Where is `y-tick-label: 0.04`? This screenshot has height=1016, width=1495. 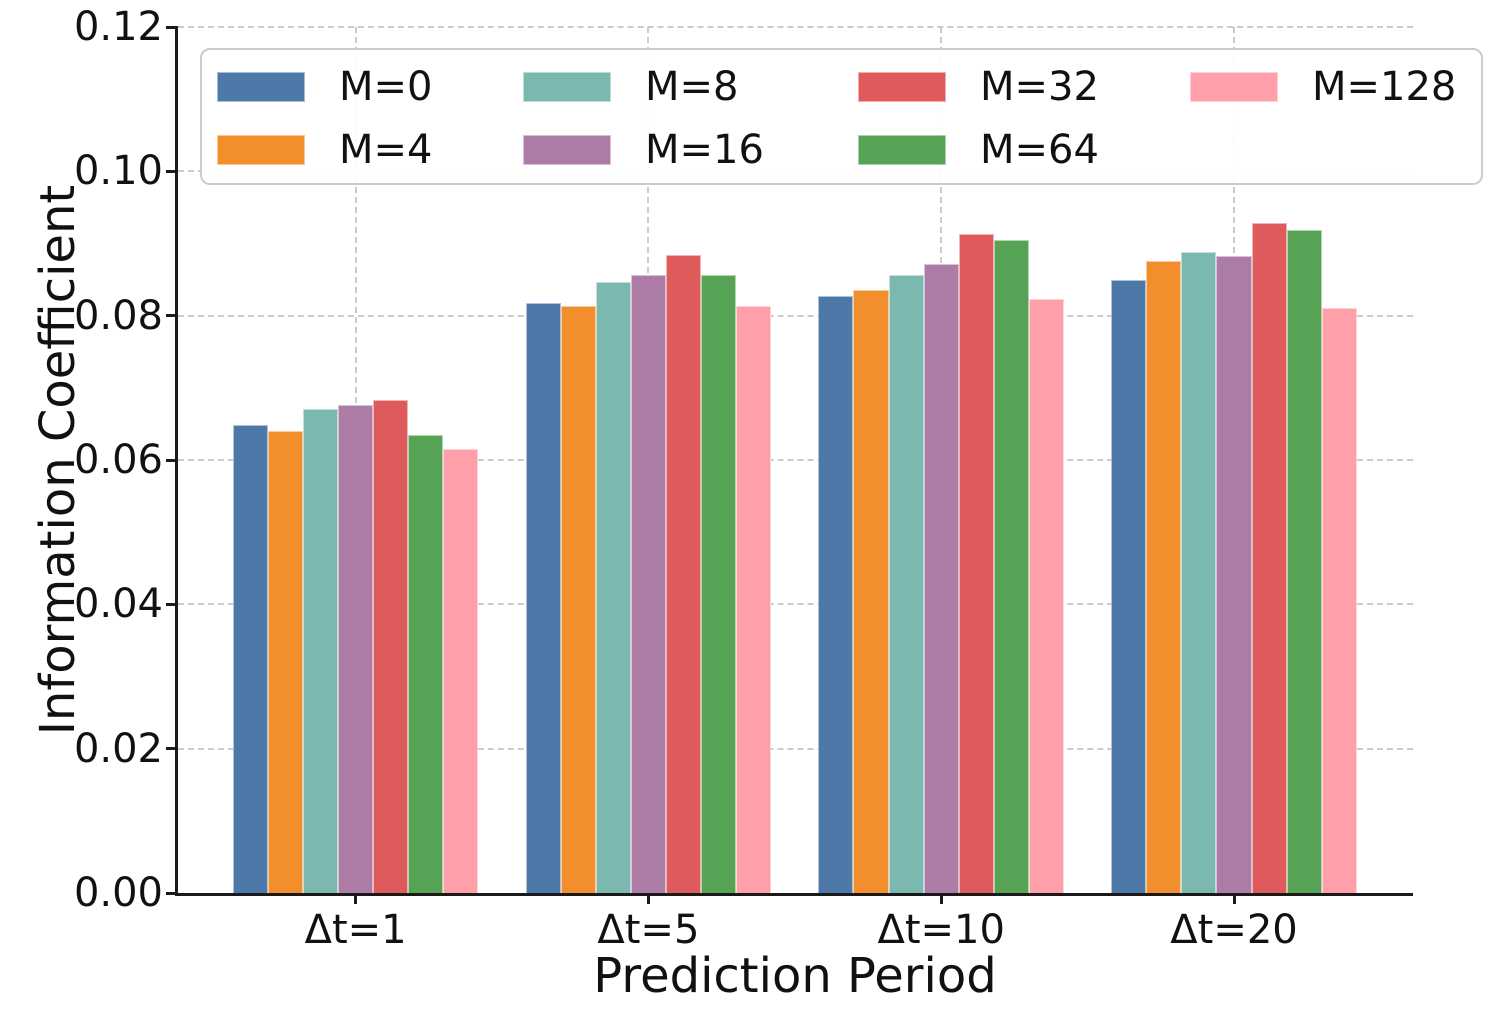
y-tick-label: 0.04 is located at coordinates (118, 604).